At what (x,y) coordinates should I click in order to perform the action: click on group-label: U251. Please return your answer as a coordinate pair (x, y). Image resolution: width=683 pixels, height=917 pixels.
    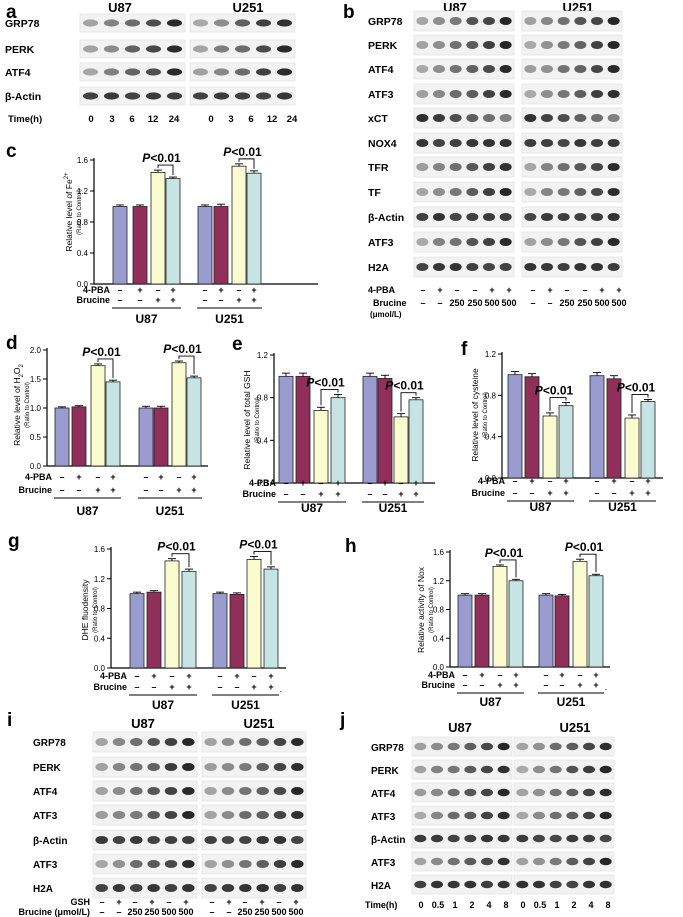
    Looking at the image, I should click on (229, 319).